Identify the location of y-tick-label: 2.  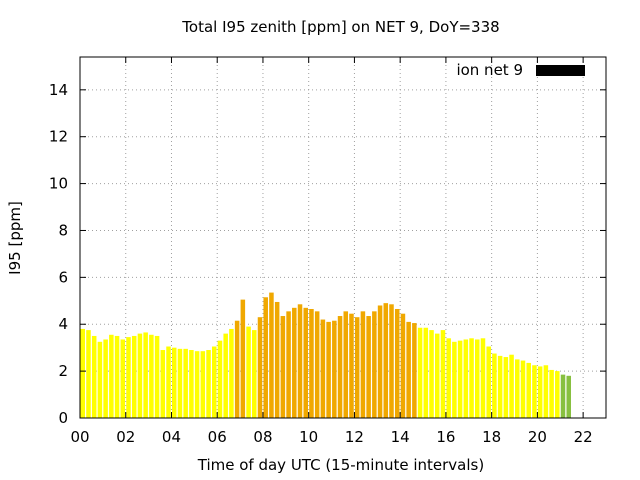
(63, 371).